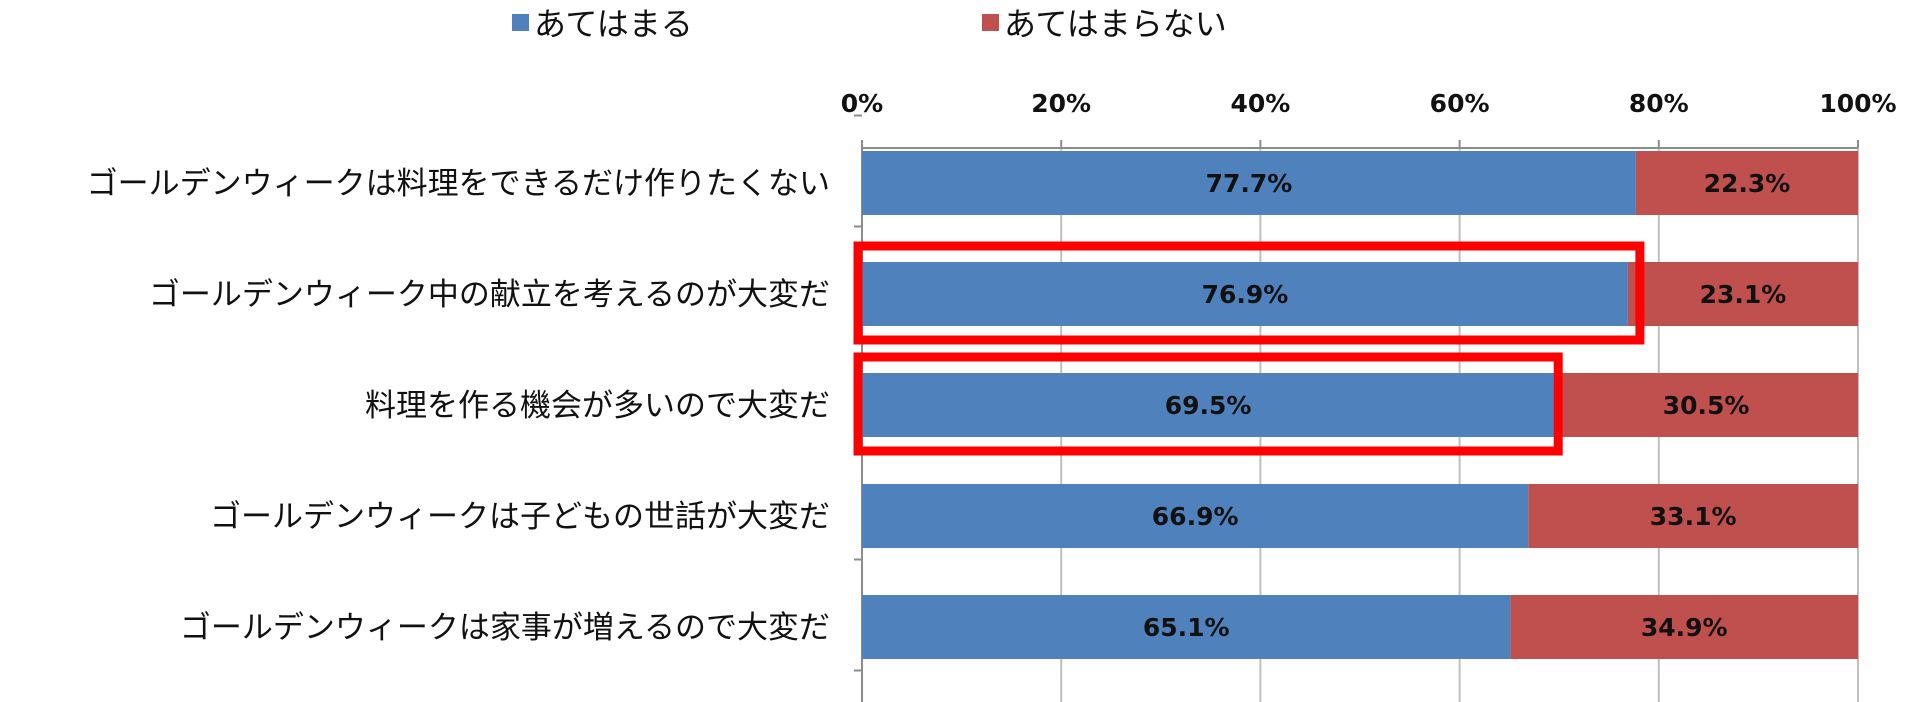 Image resolution: width=1924 pixels, height=702 pixels. Describe the element at coordinates (597, 406) in the screenshot. I see `category-label: 料理を作る機会が多いので大変だ` at that location.